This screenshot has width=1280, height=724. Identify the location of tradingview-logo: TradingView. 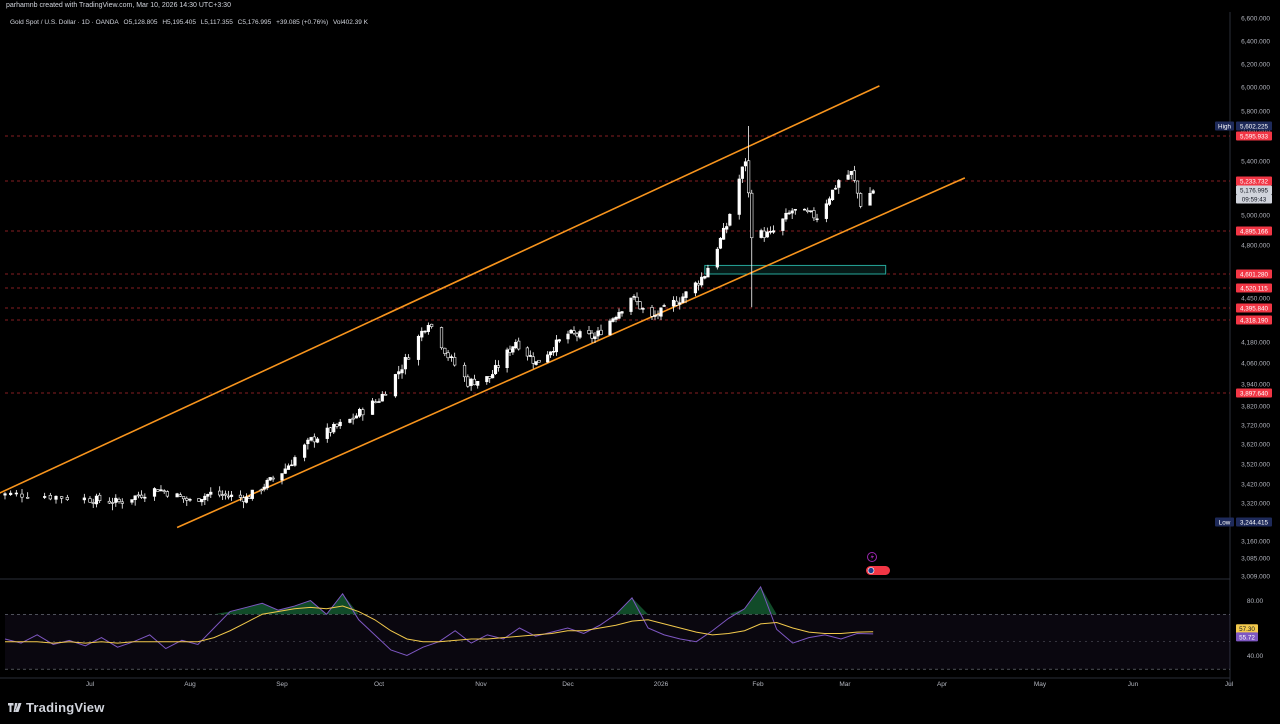
(56, 707).